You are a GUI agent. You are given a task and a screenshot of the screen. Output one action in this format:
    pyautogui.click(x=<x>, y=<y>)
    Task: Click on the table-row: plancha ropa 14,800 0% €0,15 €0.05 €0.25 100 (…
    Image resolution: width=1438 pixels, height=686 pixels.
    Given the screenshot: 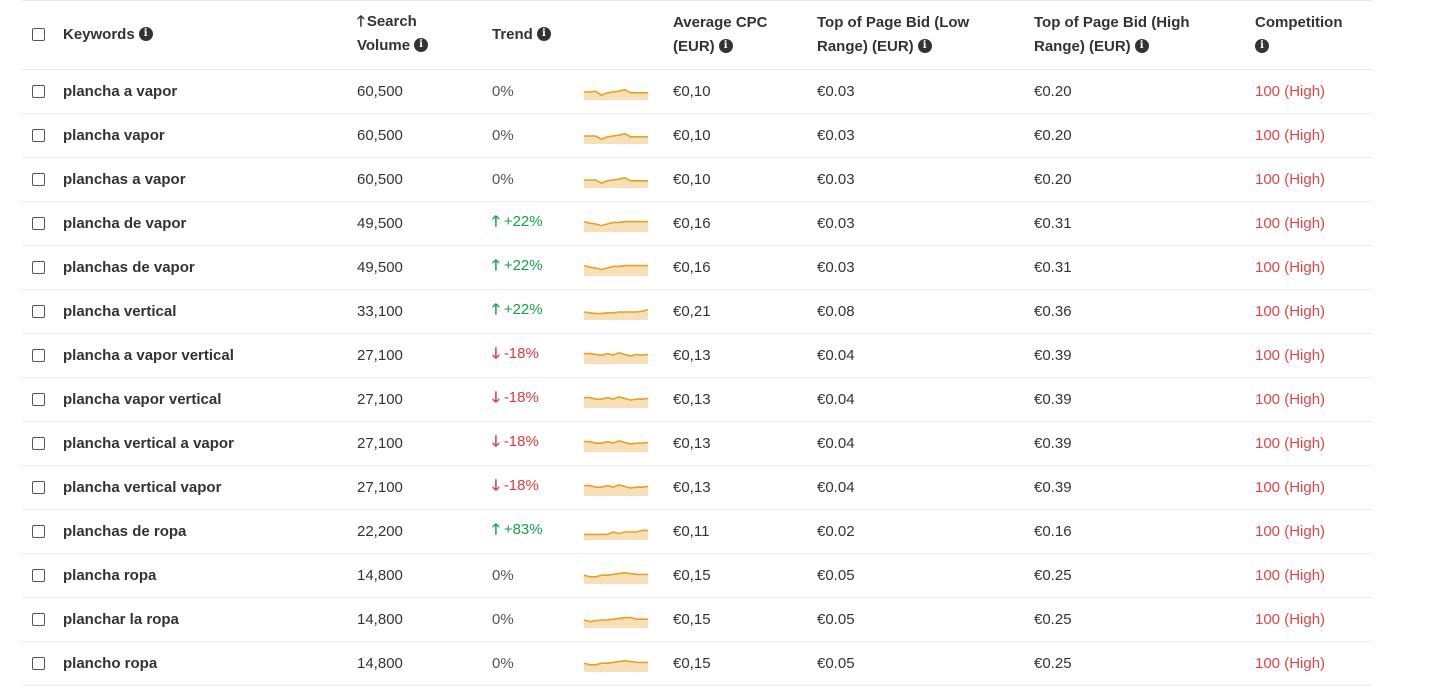 What is the action you would take?
    pyautogui.click(x=697, y=576)
    